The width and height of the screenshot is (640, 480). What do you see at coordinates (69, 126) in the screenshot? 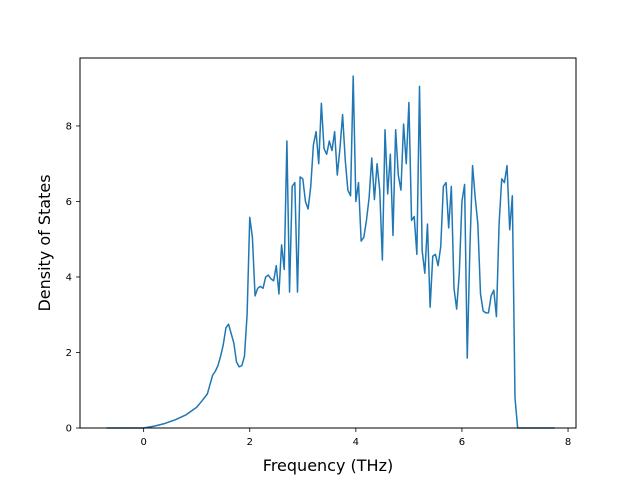
I see `y-tick-label: 8` at bounding box center [69, 126].